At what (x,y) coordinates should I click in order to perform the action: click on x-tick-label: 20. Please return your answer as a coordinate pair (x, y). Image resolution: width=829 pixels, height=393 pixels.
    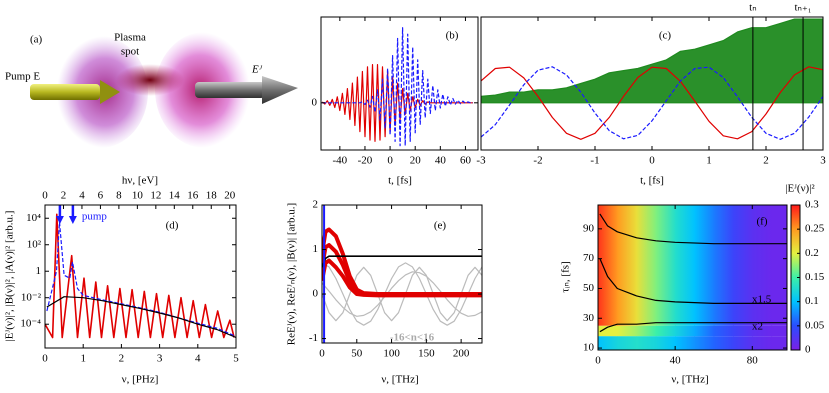
    Looking at the image, I should click on (416, 161).